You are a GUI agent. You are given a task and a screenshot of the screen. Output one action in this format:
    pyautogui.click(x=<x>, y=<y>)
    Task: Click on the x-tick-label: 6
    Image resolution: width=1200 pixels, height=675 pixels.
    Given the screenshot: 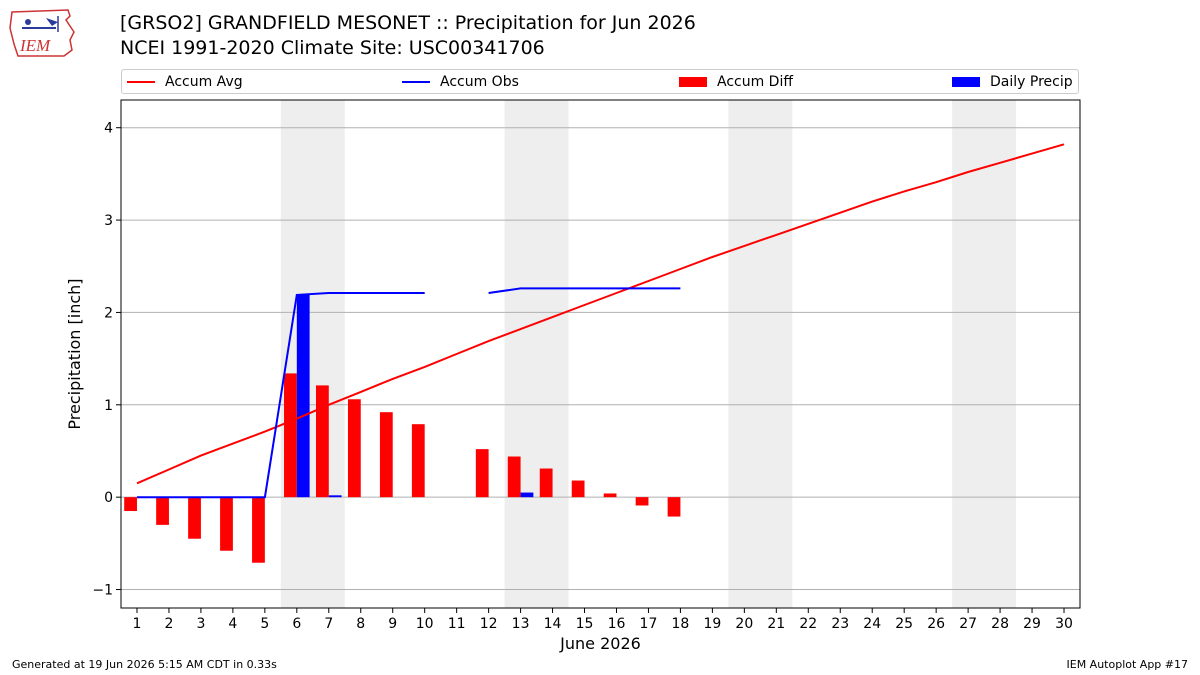 What is the action you would take?
    pyautogui.click(x=296, y=624)
    